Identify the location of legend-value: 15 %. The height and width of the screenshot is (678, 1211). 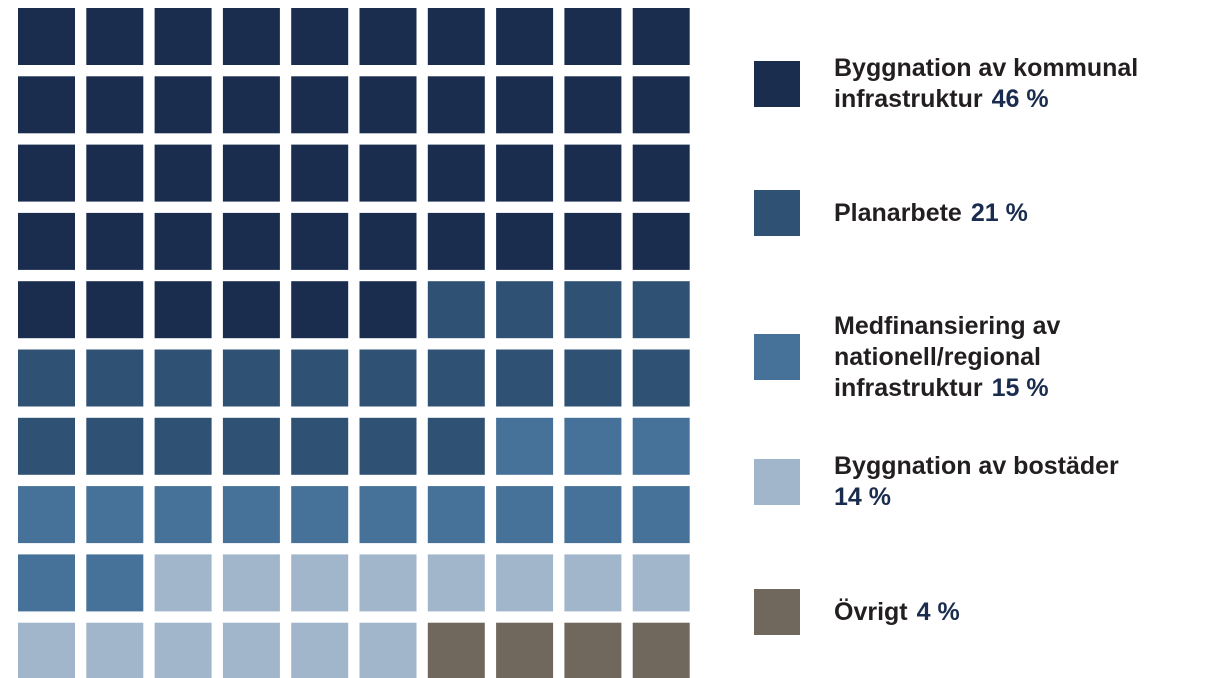
(1020, 387).